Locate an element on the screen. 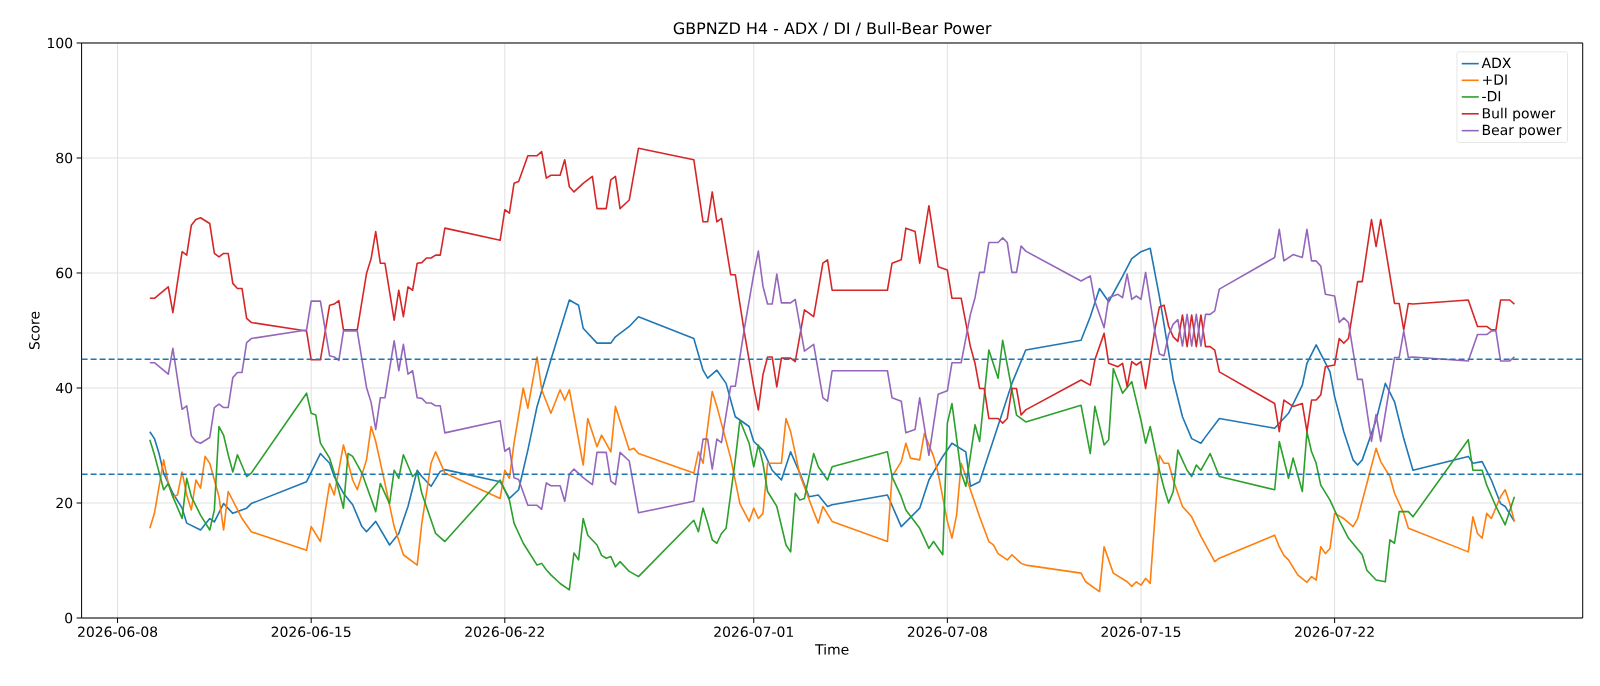 This screenshot has height=686, width=1600. x-tick-label: 2026-06-08 is located at coordinates (118, 632).